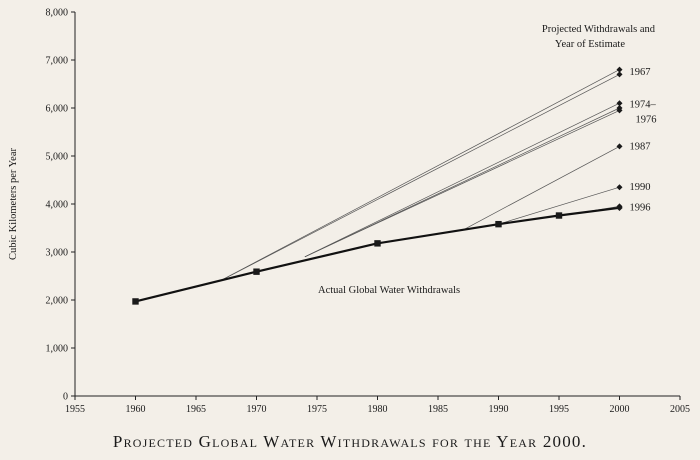 The width and height of the screenshot is (700, 460). What do you see at coordinates (499, 409) in the screenshot?
I see `x-tick-label: 1990` at bounding box center [499, 409].